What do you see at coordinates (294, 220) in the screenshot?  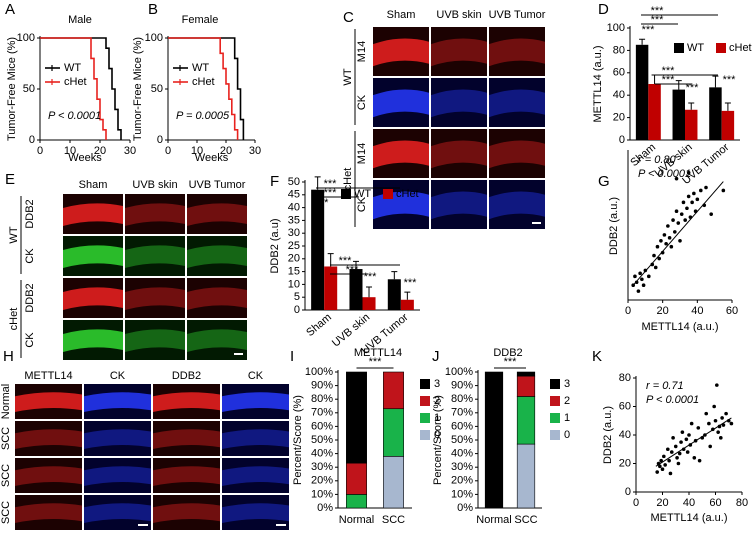 I see `y-tick-label: 35` at bounding box center [294, 220].